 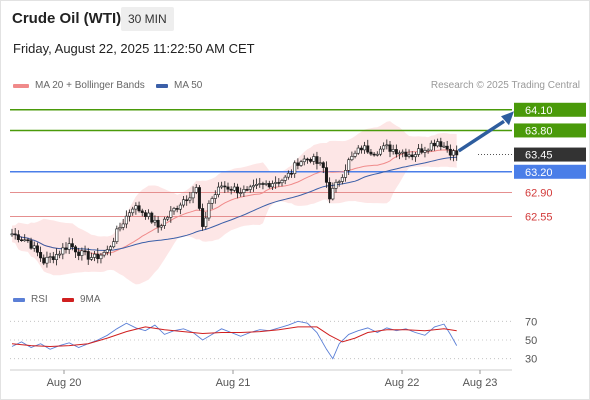 I want to click on legend-rsi-ma: 9MA, so click(x=81, y=299).